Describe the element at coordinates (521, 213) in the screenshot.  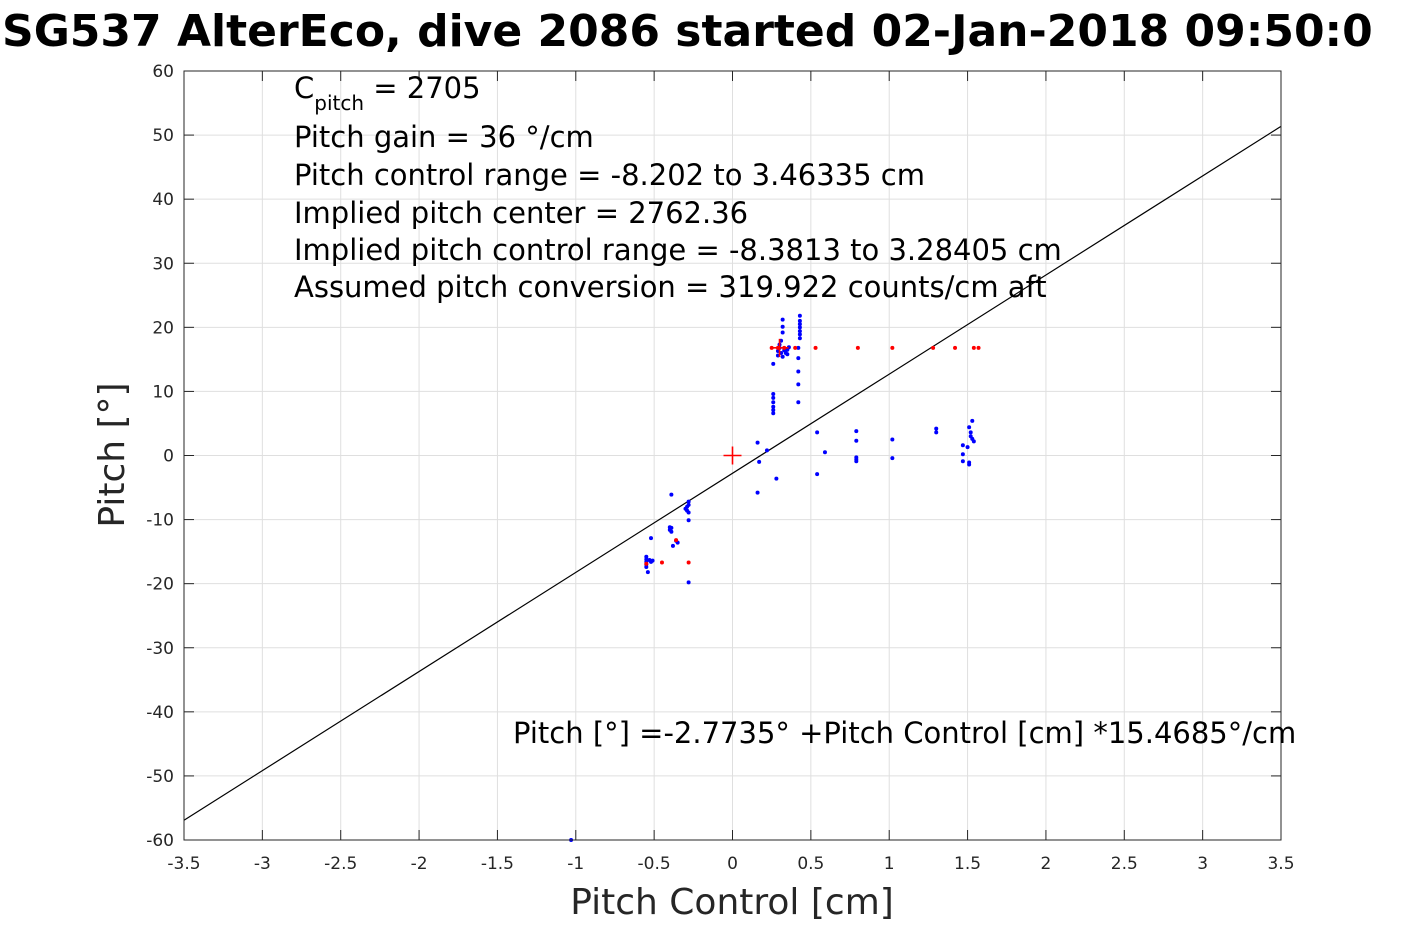
I see `annotation-implied-pitch-center: Implied pitch center = 2762.36` at that location.